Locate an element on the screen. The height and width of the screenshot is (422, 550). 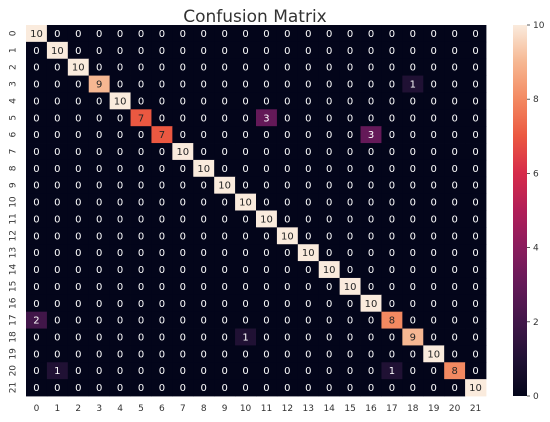
x-tick-label: 12 is located at coordinates (287, 409).